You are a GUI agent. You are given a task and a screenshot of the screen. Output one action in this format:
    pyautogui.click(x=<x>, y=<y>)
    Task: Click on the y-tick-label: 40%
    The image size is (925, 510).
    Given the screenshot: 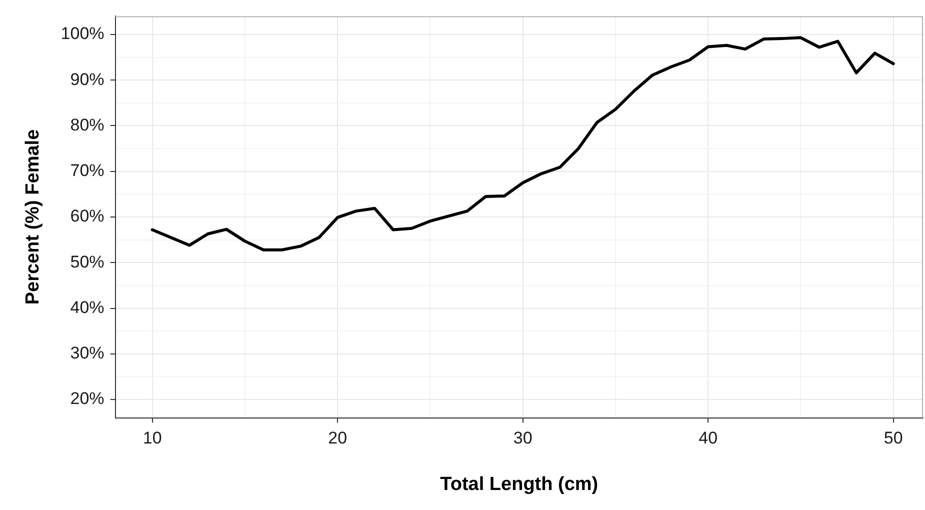 What is the action you would take?
    pyautogui.click(x=87, y=307)
    